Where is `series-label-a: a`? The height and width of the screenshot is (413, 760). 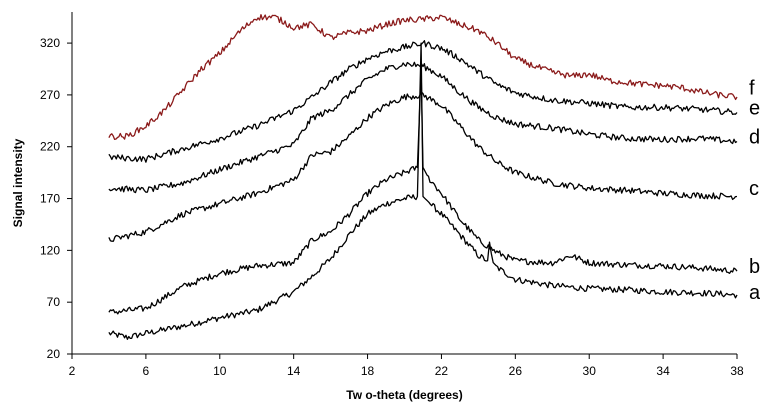 series-label-a: a is located at coordinates (754, 293).